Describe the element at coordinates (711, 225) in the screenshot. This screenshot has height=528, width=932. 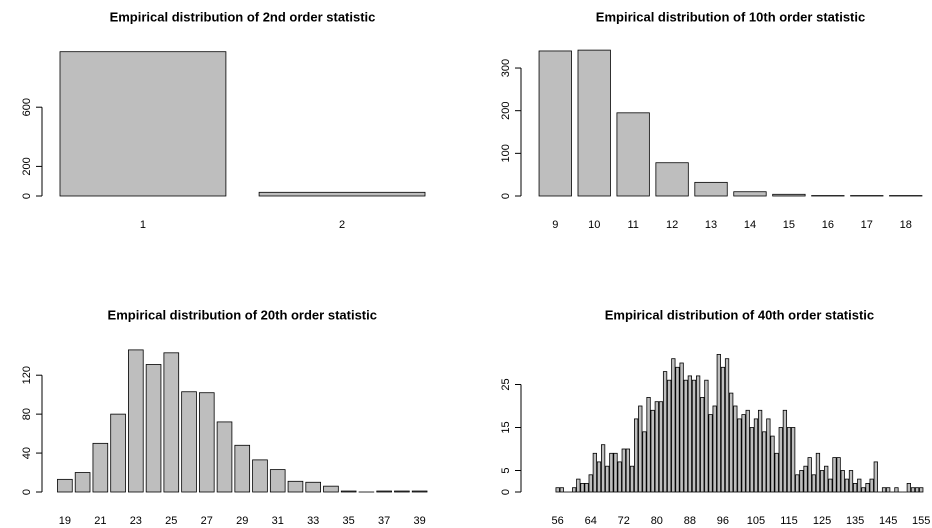
I see `x-tick-label: 13` at that location.